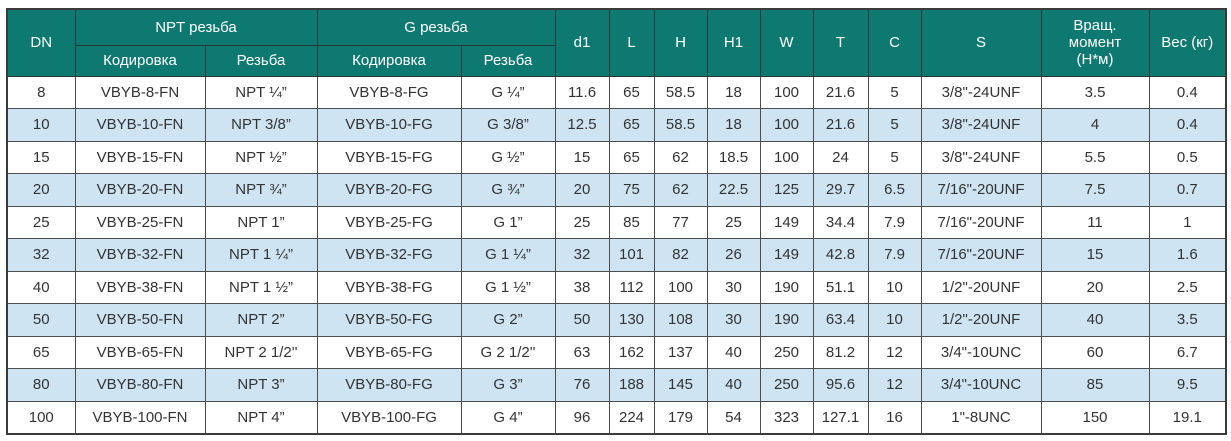 The width and height of the screenshot is (1231, 441). Describe the element at coordinates (981, 320) in the screenshot. I see `table-cell: 1/2"-20UNF` at that location.